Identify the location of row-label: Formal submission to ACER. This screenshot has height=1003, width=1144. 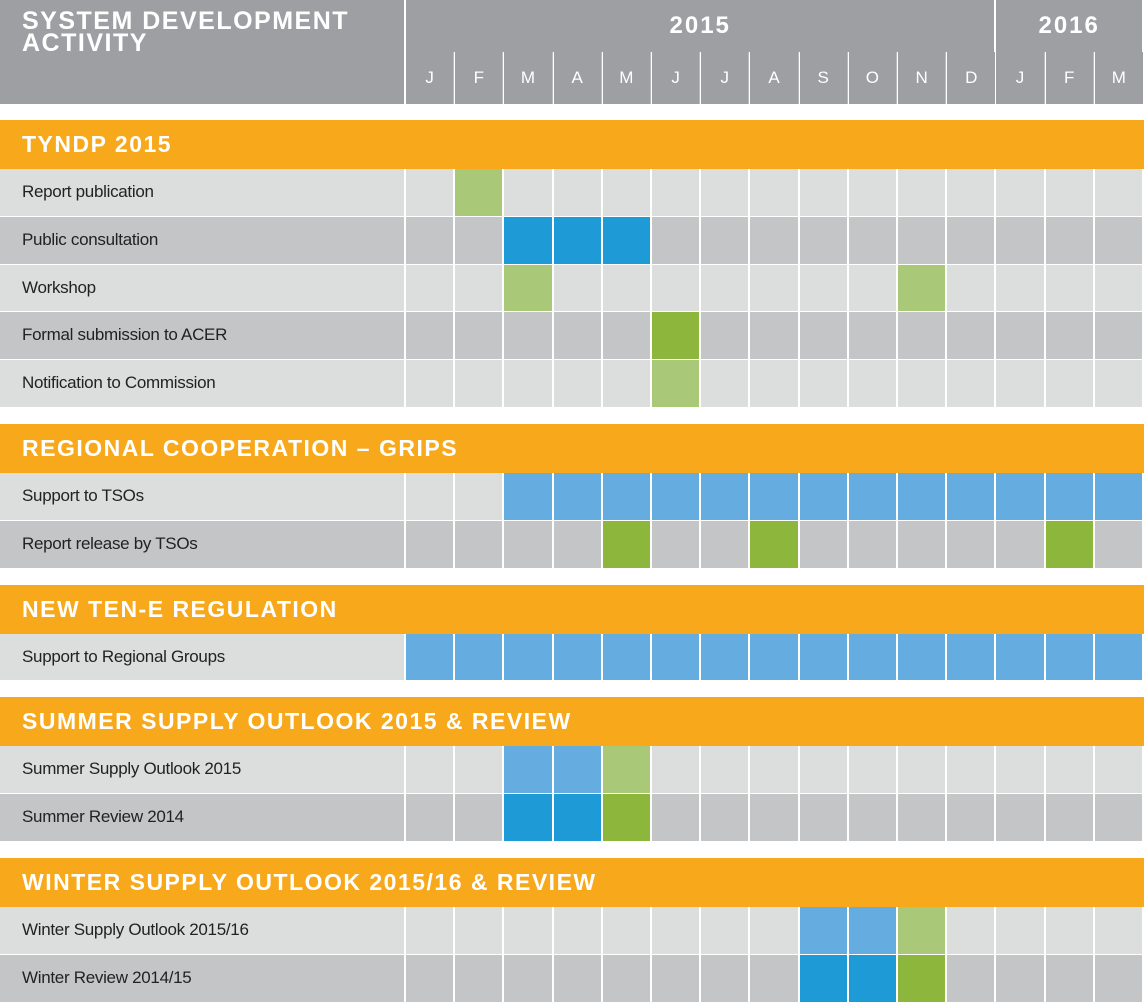
(202, 336).